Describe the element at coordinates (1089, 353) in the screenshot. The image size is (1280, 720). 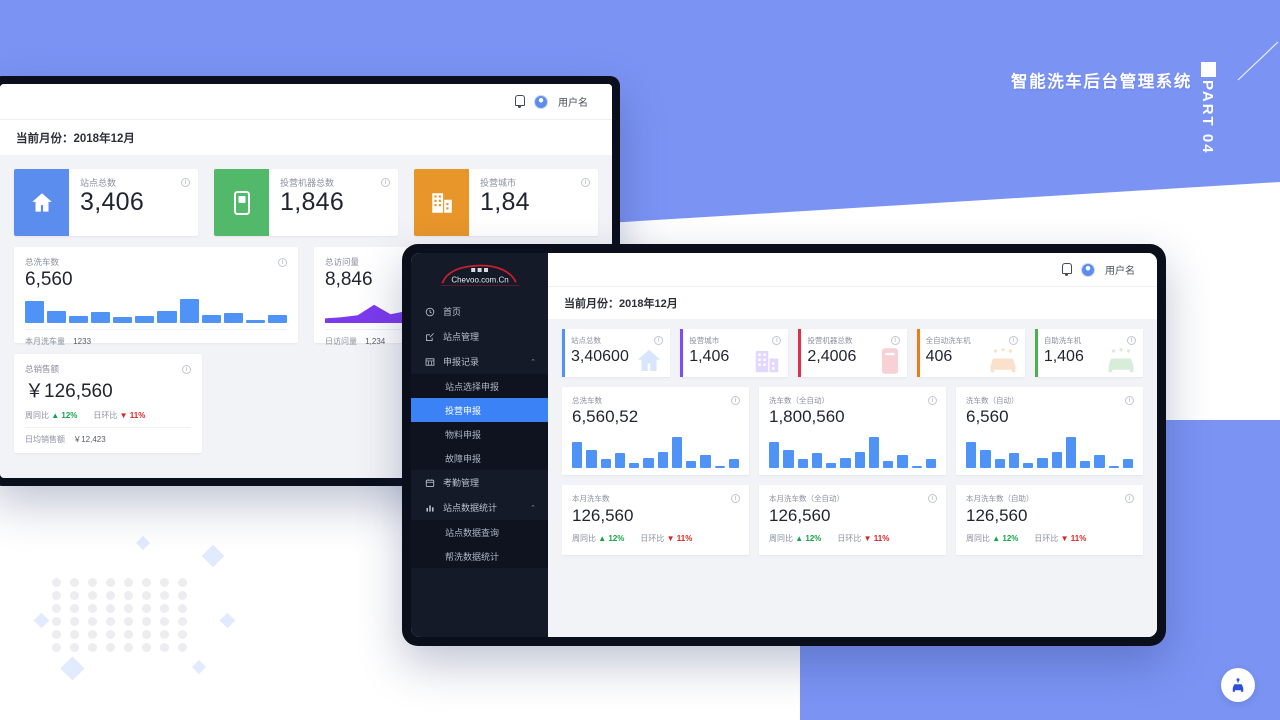
I see `stat-card-self-service-washers: 自助洗车机 1,406 i` at that location.